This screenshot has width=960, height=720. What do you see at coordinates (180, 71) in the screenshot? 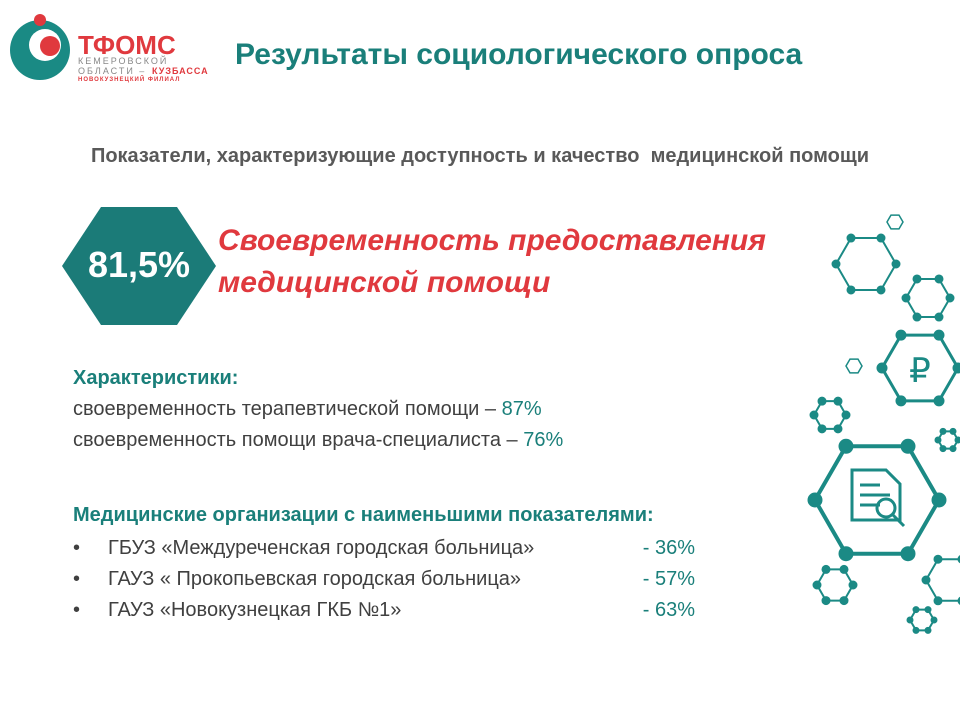
I see `logo-accent: КУЗБАССА` at bounding box center [180, 71].